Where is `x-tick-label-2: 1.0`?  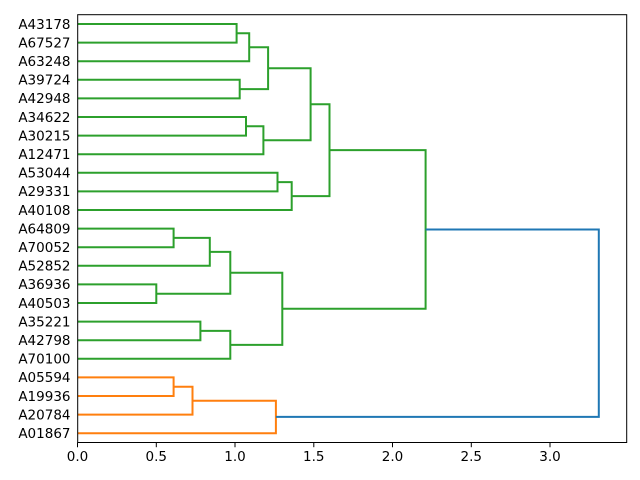 x-tick-label-2: 1.0 is located at coordinates (234, 457).